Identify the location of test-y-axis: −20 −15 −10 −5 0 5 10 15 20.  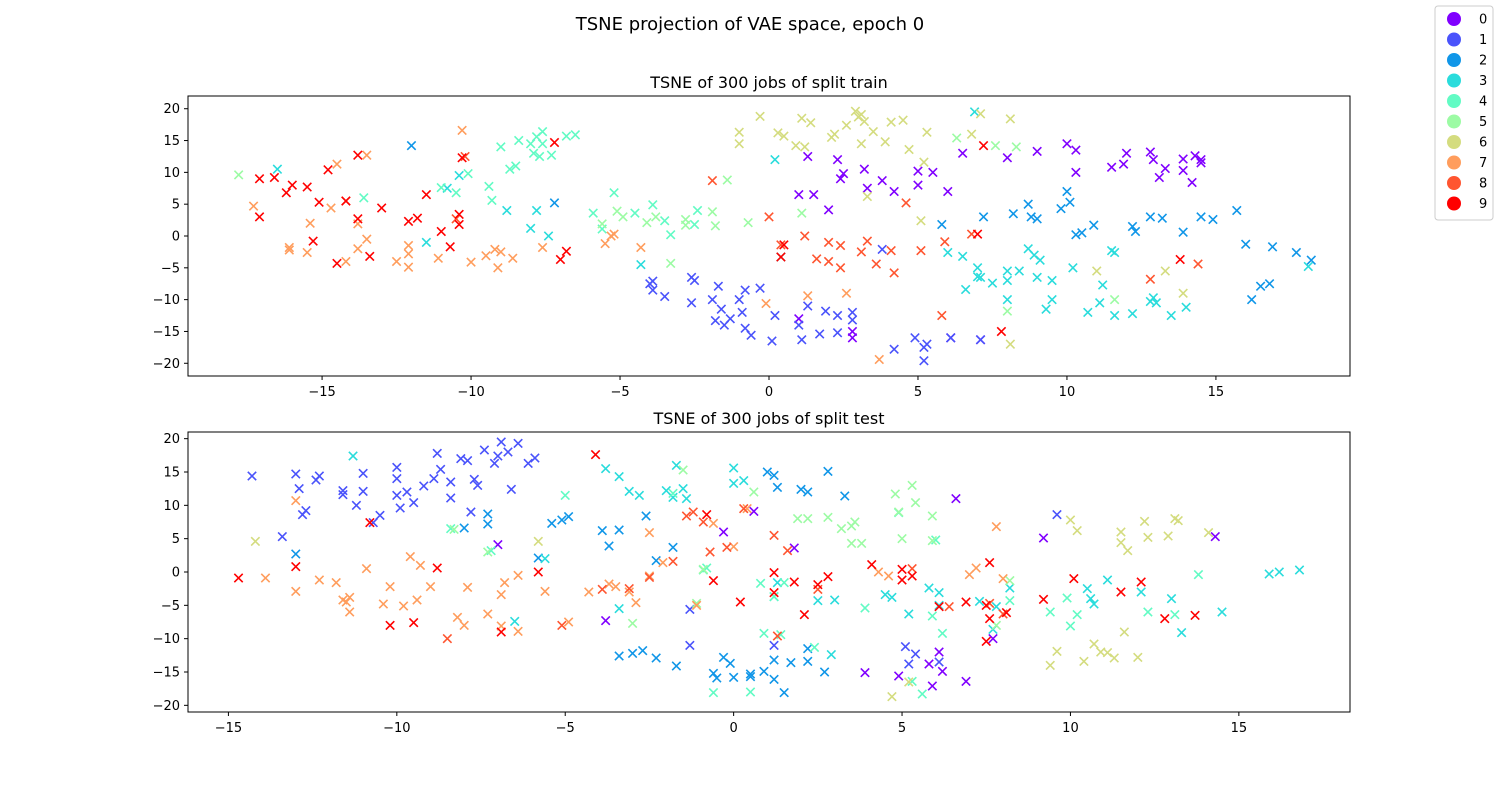
(170, 573).